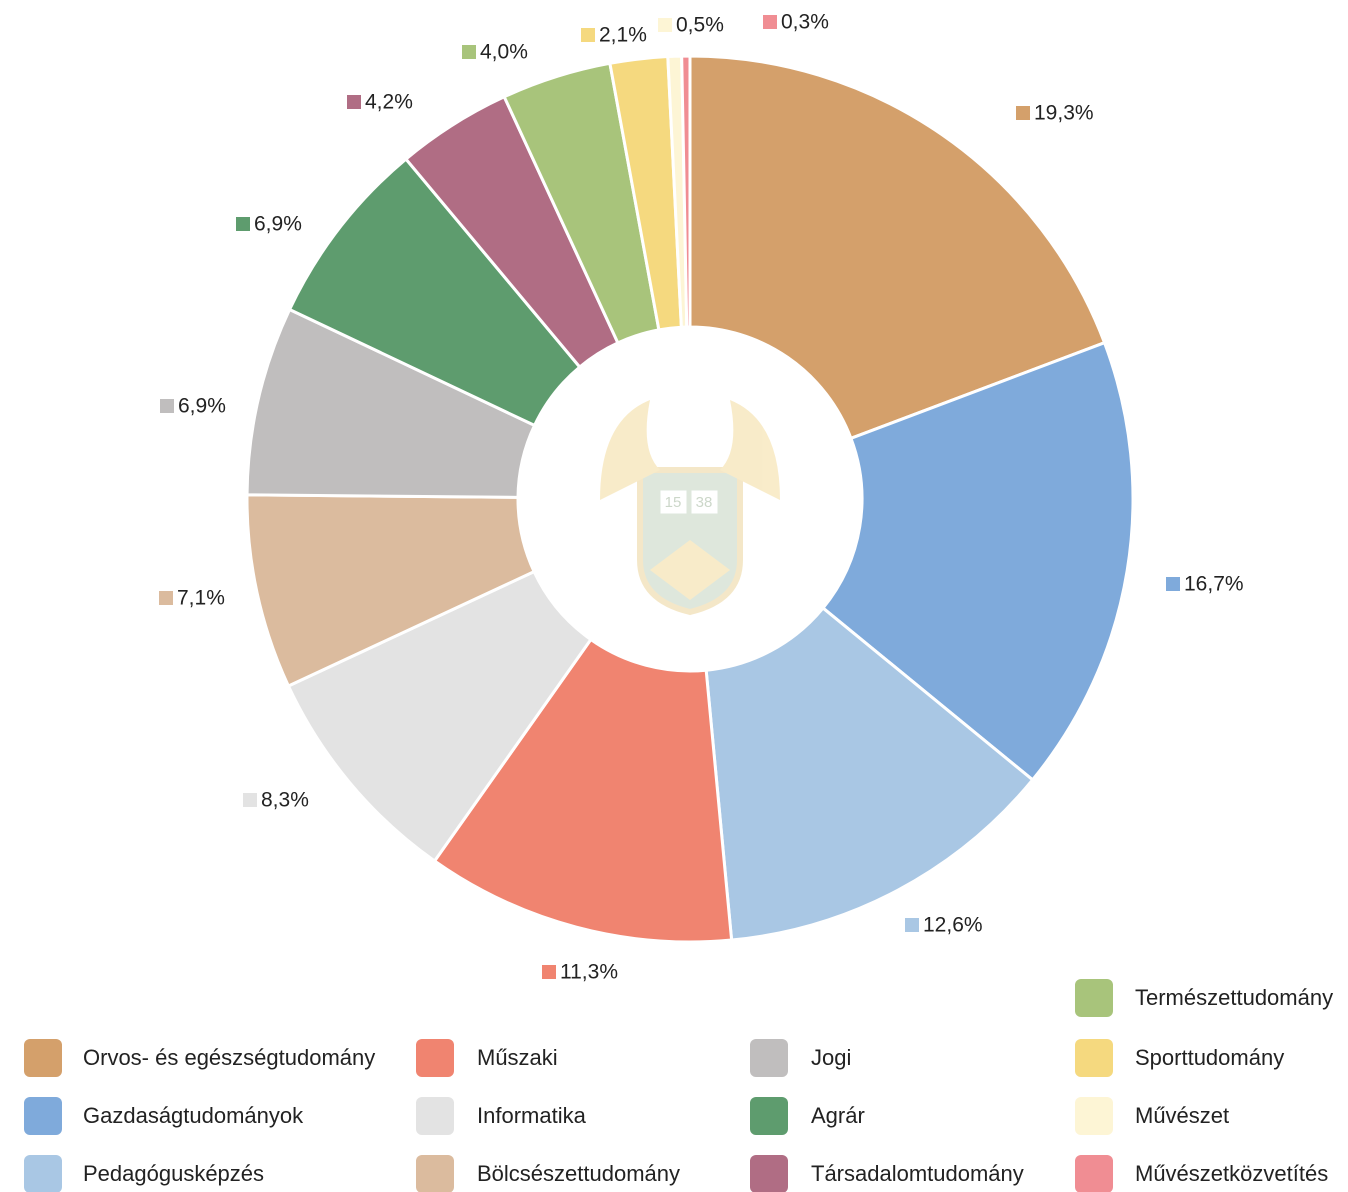 This screenshot has height=1192, width=1348. I want to click on legend-label: Orvos- és egészségtudomány, so click(229, 1057).